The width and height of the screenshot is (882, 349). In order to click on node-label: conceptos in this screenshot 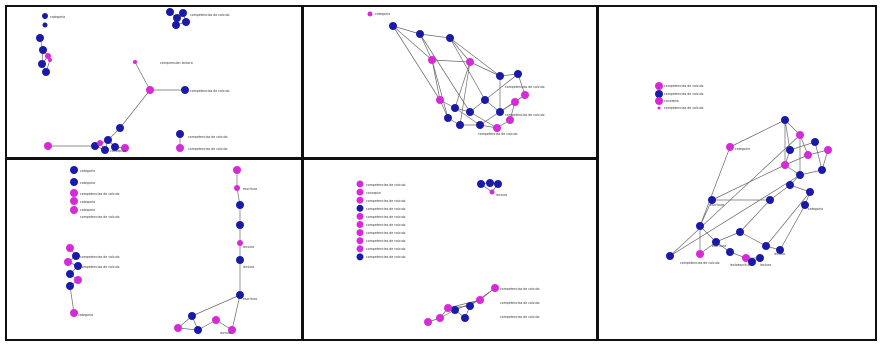, I will do `click(118, 151)`.